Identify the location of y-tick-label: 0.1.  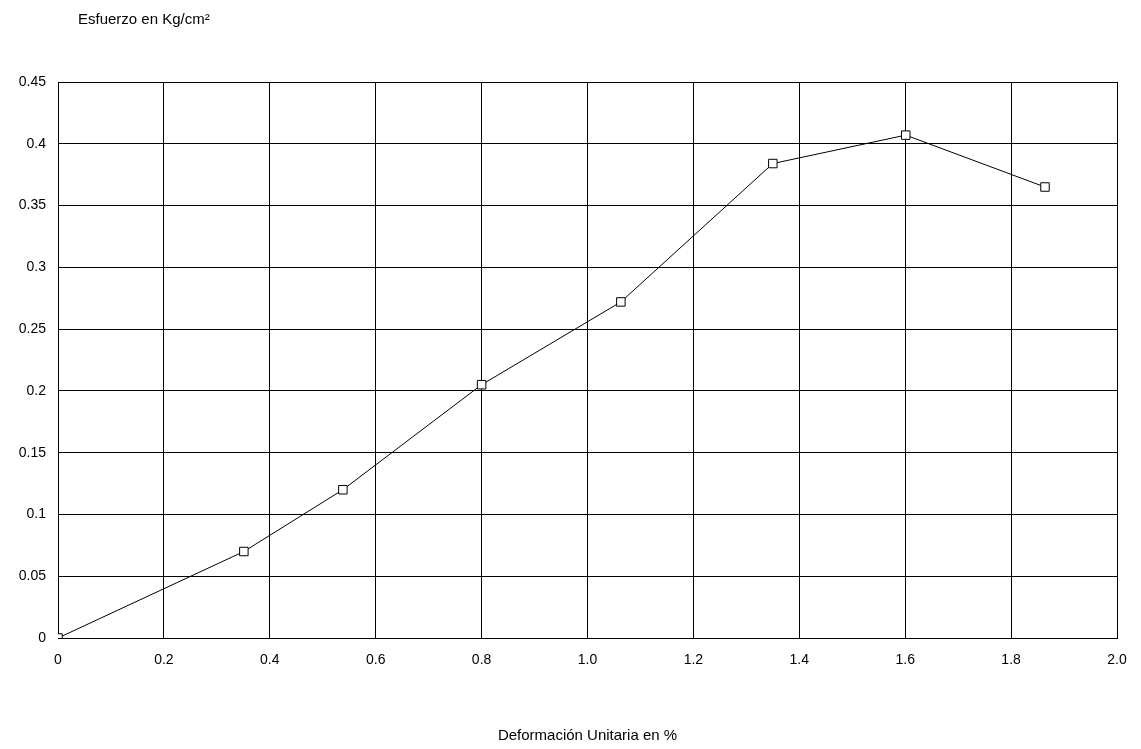
(36, 513).